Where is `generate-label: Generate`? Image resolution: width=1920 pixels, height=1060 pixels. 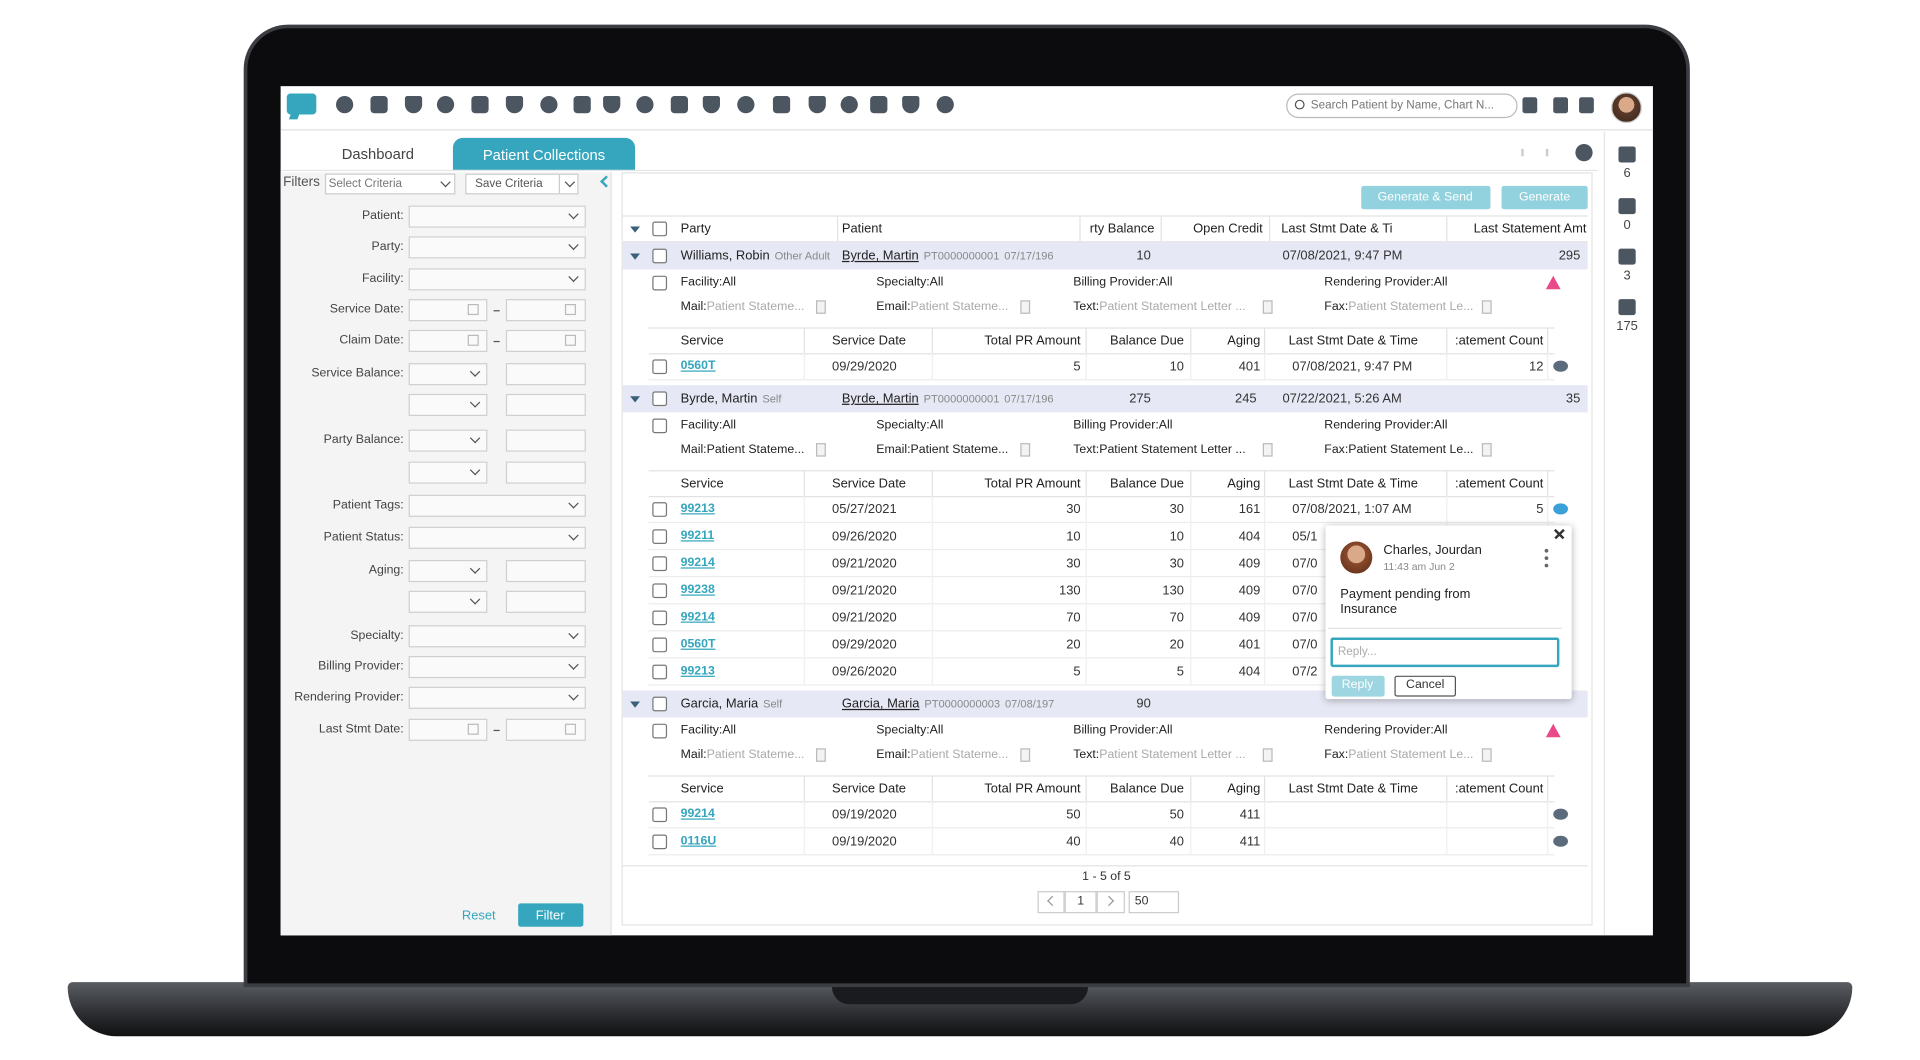 generate-label: Generate is located at coordinates (1544, 197).